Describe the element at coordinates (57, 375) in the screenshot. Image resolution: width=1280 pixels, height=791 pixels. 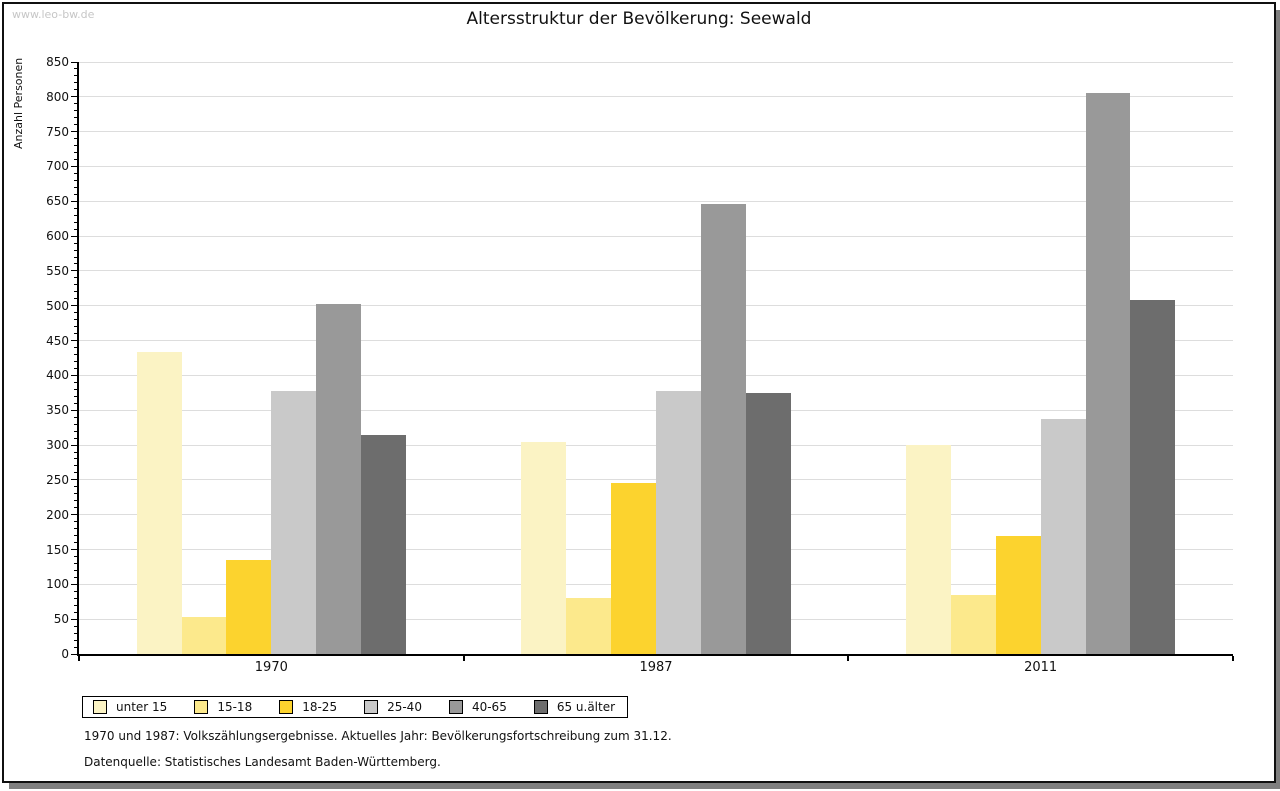
I see `y-axis-tick-label: 400` at that location.